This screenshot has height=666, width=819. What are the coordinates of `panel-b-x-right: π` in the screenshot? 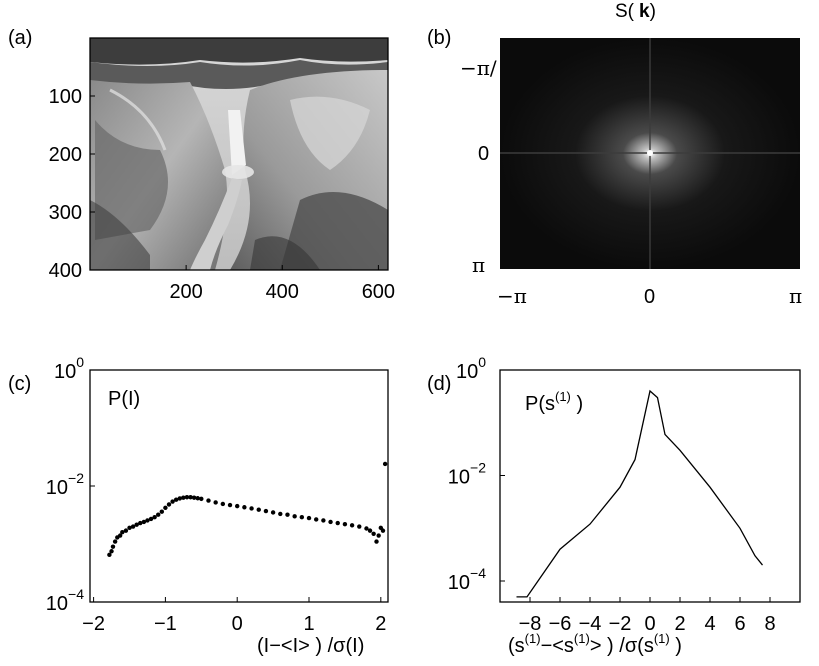 It's located at (795, 296).